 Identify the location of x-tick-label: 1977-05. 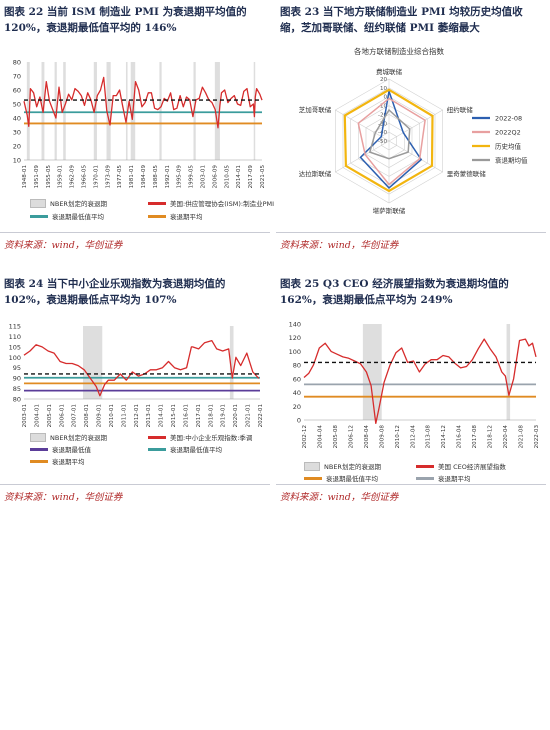
(120, 177).